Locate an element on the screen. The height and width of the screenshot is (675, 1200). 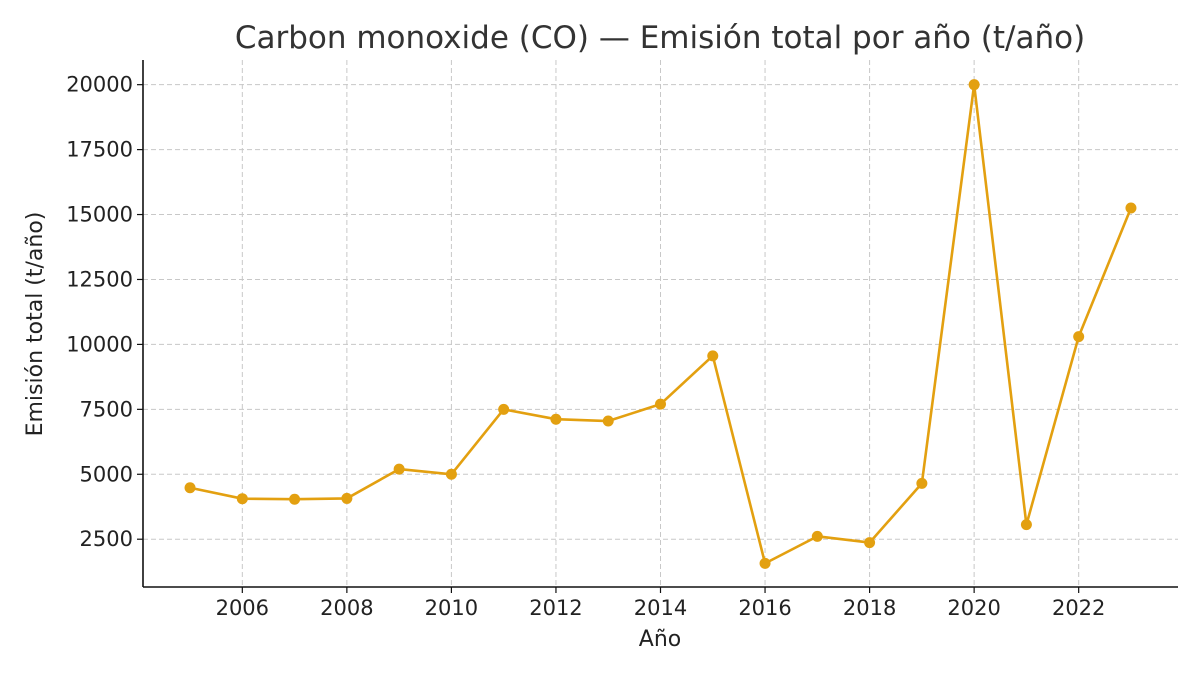
y-tick-label: 10000 is located at coordinates (99, 344).